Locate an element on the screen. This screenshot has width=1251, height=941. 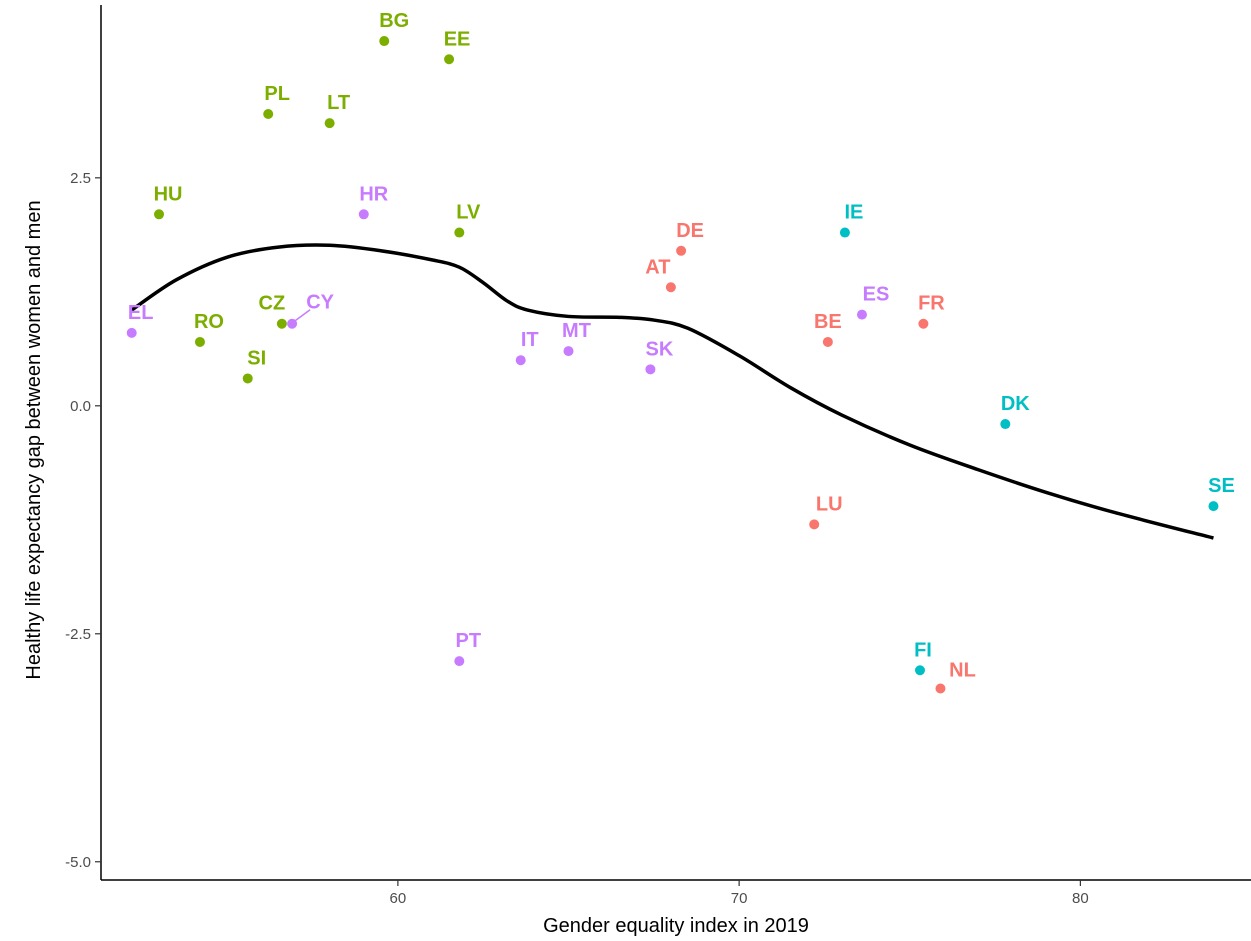
point-label: IE is located at coordinates (853, 213).